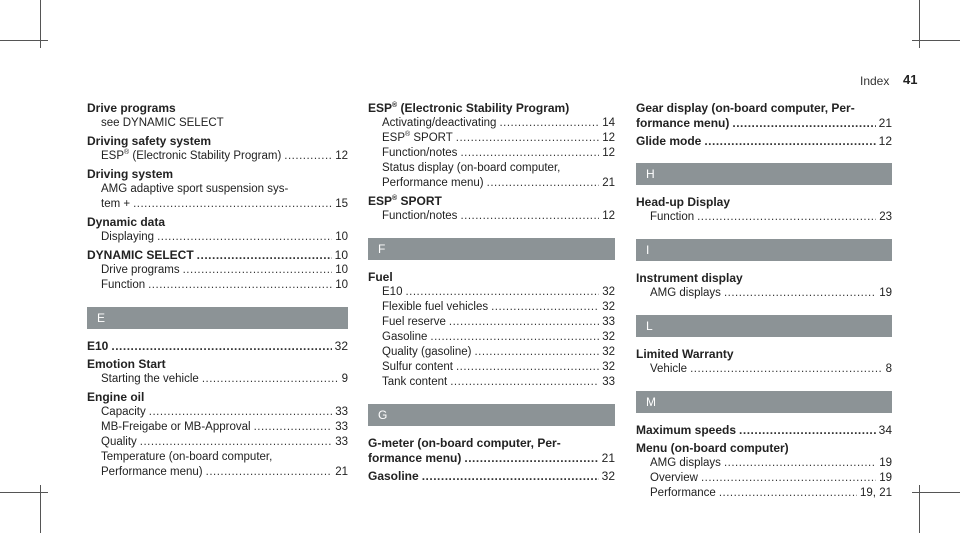 This screenshot has height=533, width=960. Describe the element at coordinates (149, 141) in the screenshot. I see `index-heading: Driving safety system` at that location.